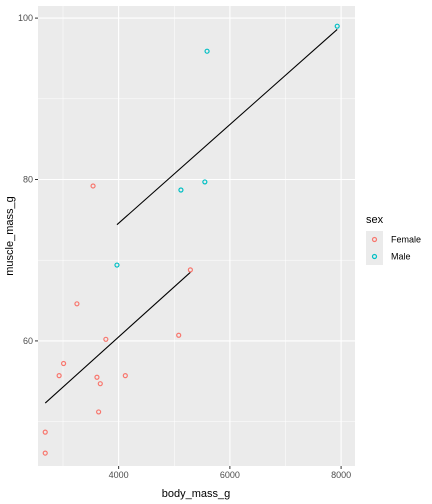  I want to click on legend: sex Female Male, so click(393, 239).